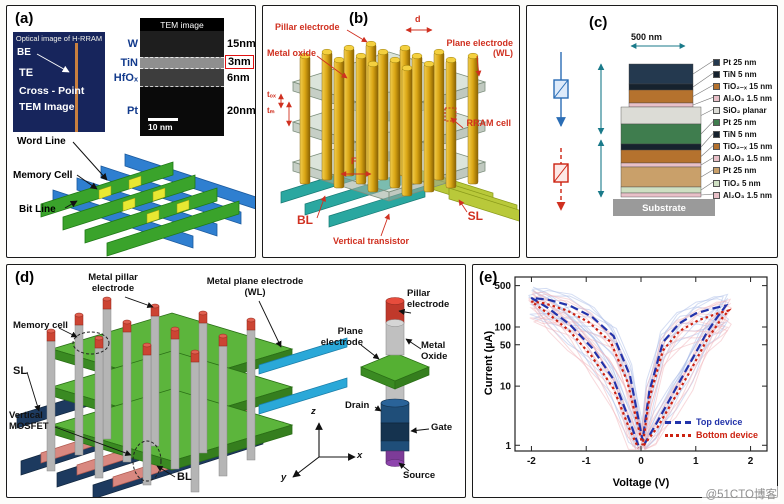 The image size is (784, 504). I want to click on sl-label: SL, so click(475, 216).